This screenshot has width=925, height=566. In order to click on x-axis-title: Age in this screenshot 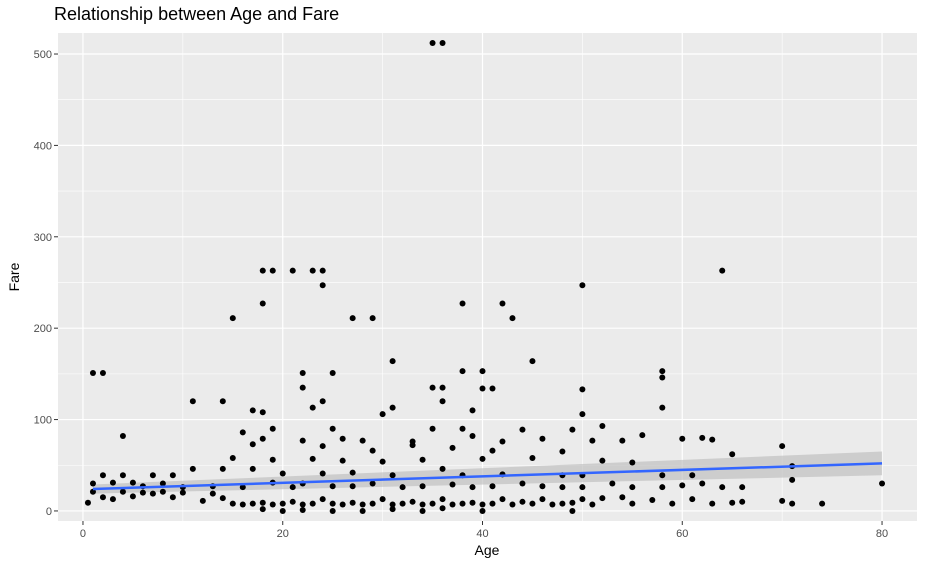, I will do `click(487, 550)`.